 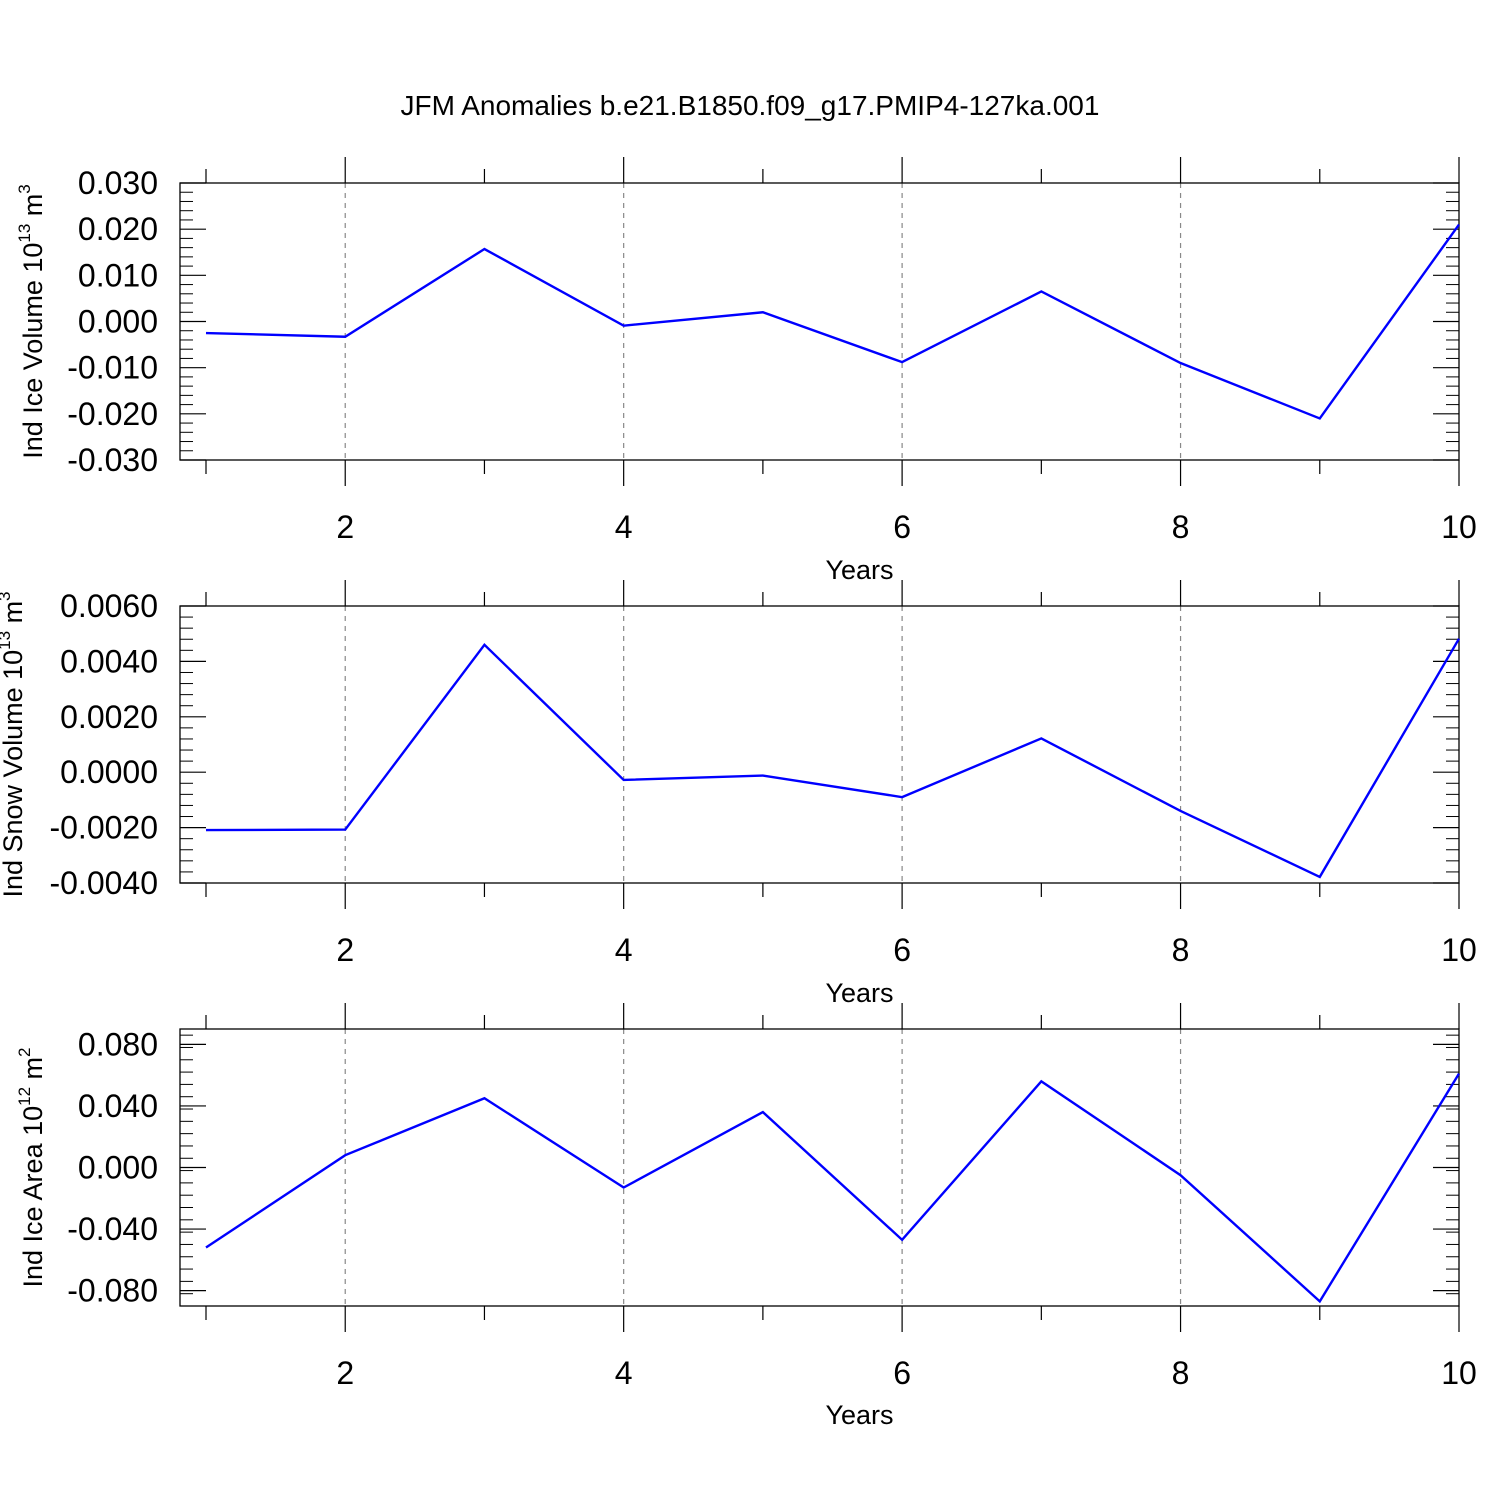 What do you see at coordinates (118, 183) in the screenshot?
I see `y-tick-label: 0.030` at bounding box center [118, 183].